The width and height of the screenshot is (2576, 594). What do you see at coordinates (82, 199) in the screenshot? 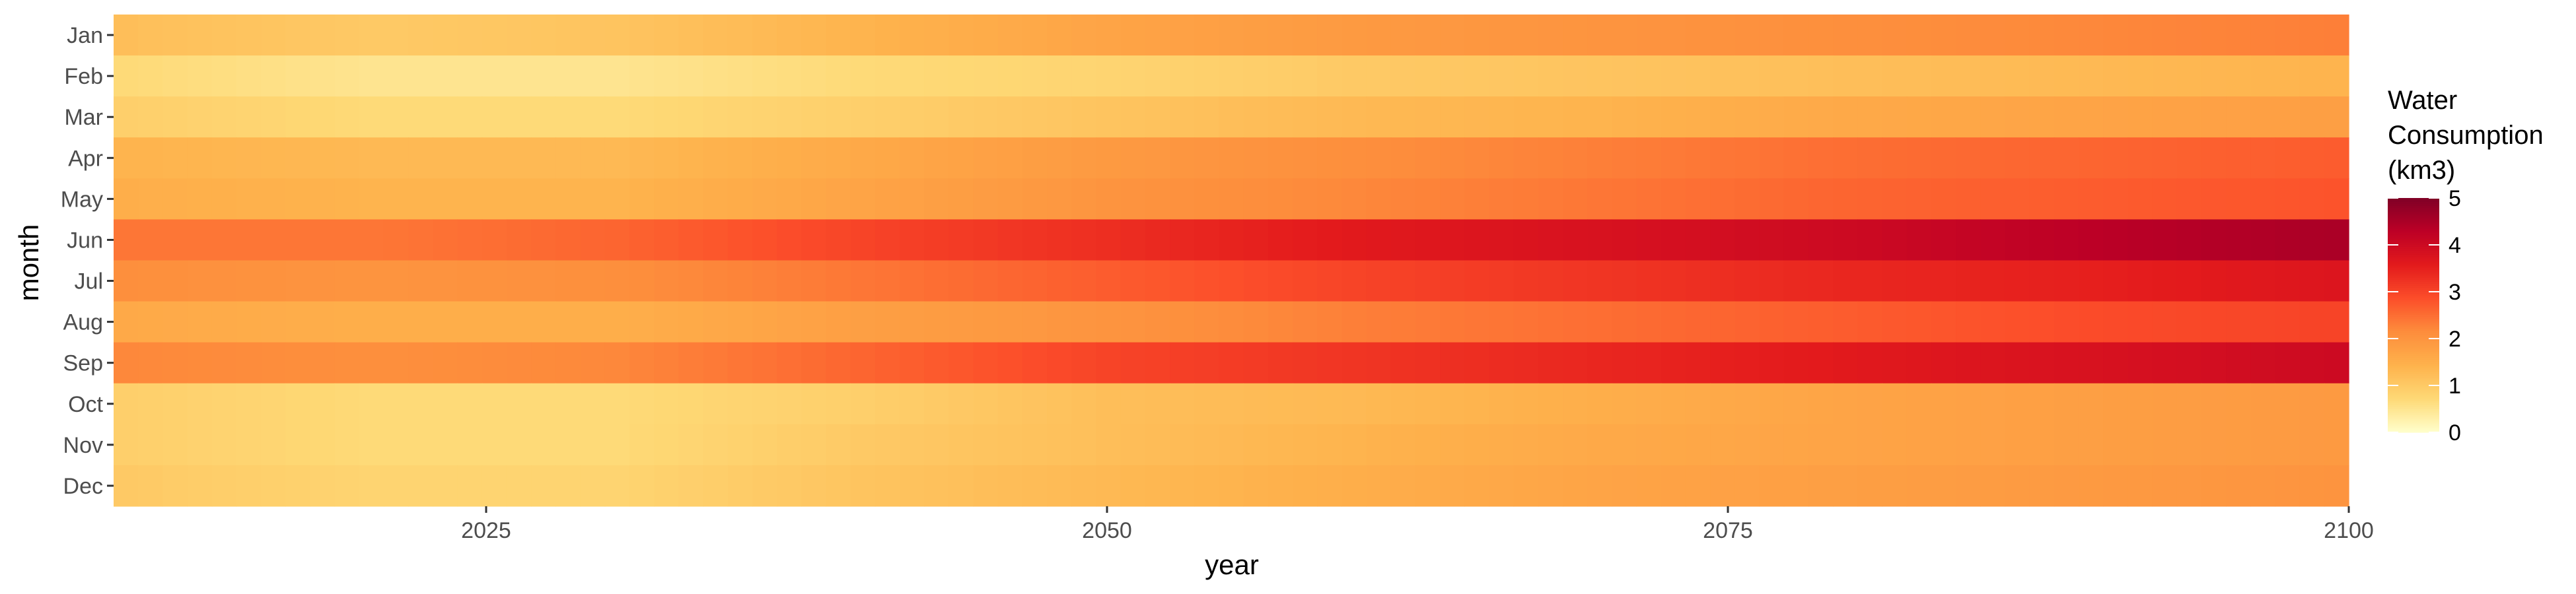
I see `y-tick-label: May` at bounding box center [82, 199].